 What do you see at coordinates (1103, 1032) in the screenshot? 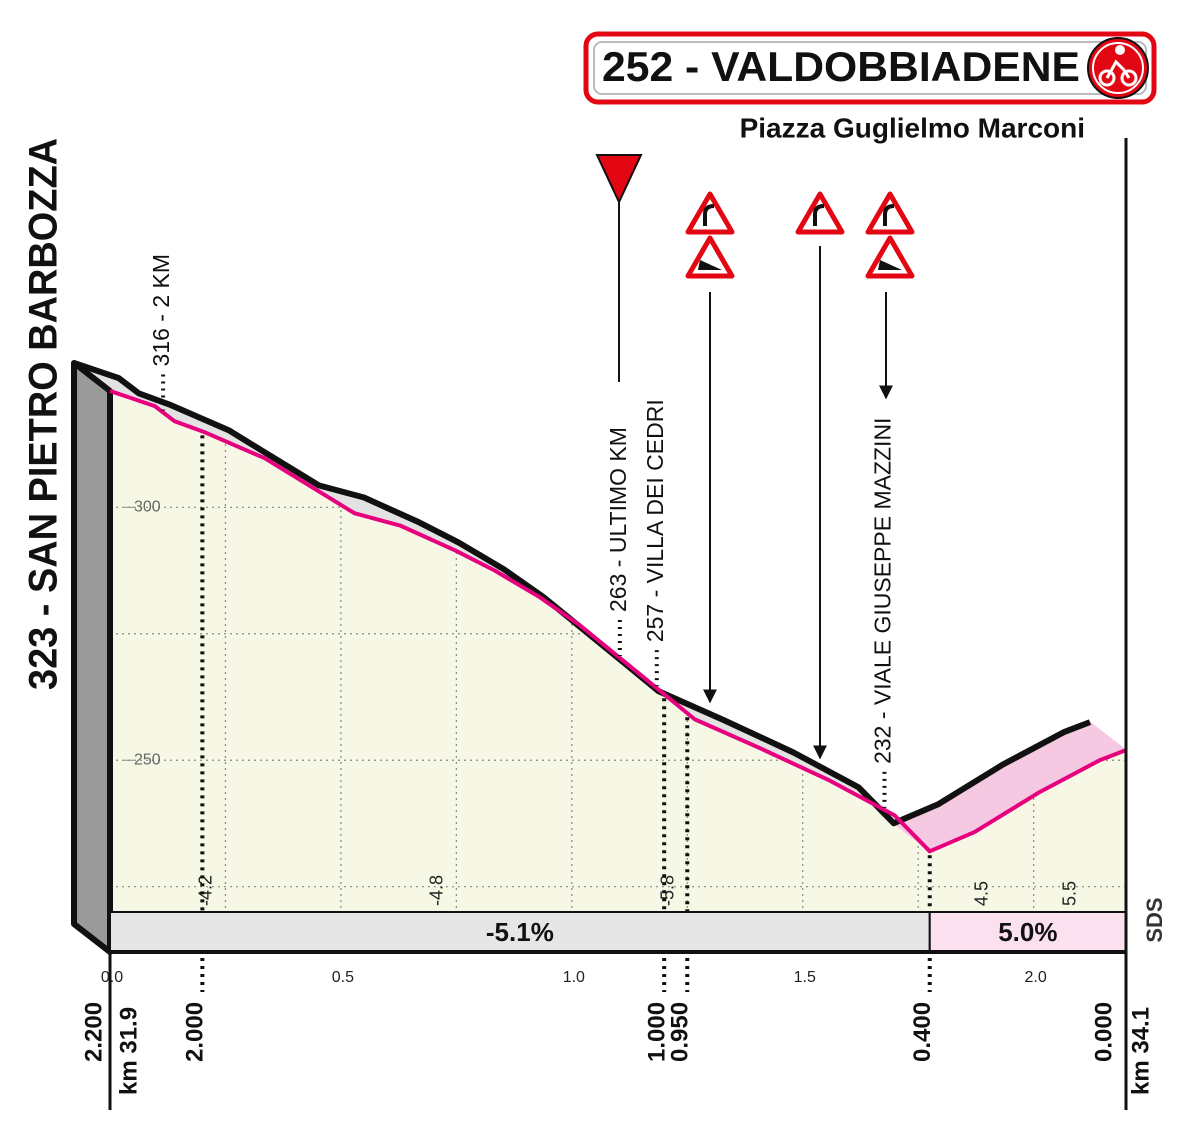
I see `distance-label: 0.000` at bounding box center [1103, 1032].